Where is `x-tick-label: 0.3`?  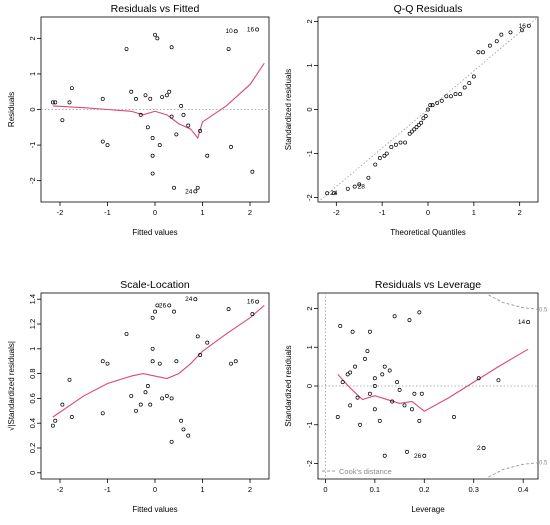
x-tick-label: 0.3 is located at coordinates (474, 489).